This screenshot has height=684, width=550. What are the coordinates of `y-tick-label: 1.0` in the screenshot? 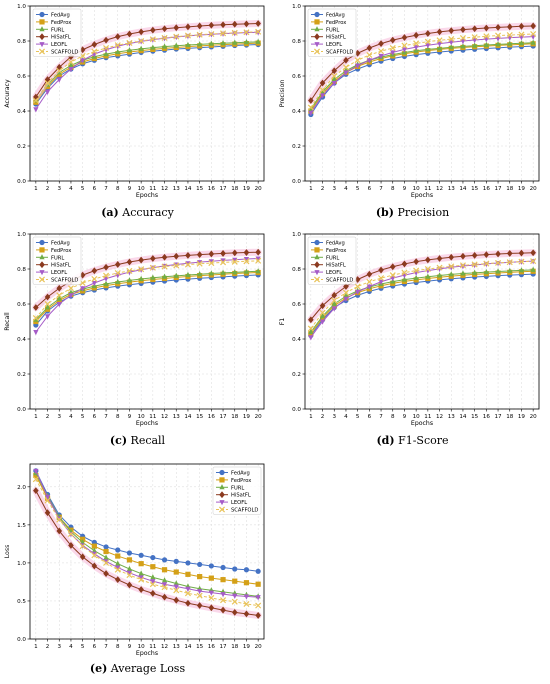 It's located at (21, 235).